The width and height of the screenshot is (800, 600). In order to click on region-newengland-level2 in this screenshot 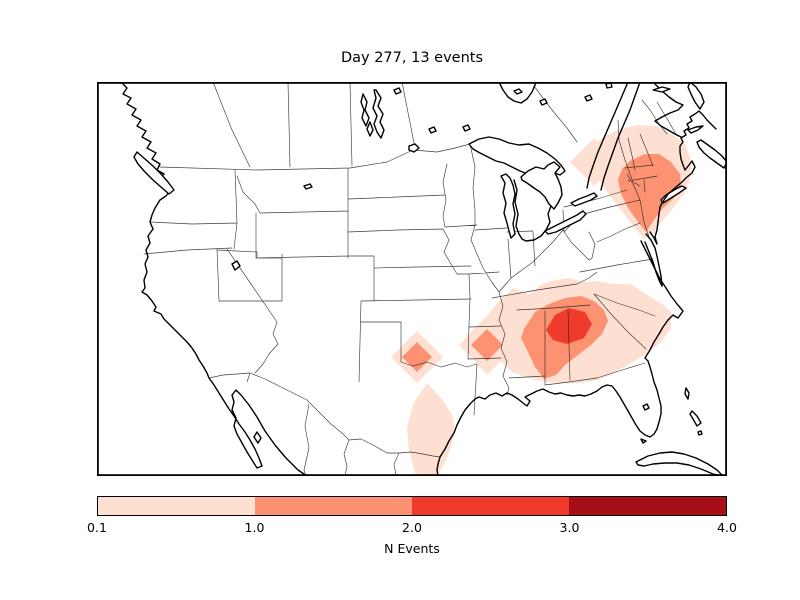, I will do `click(649, 193)`.